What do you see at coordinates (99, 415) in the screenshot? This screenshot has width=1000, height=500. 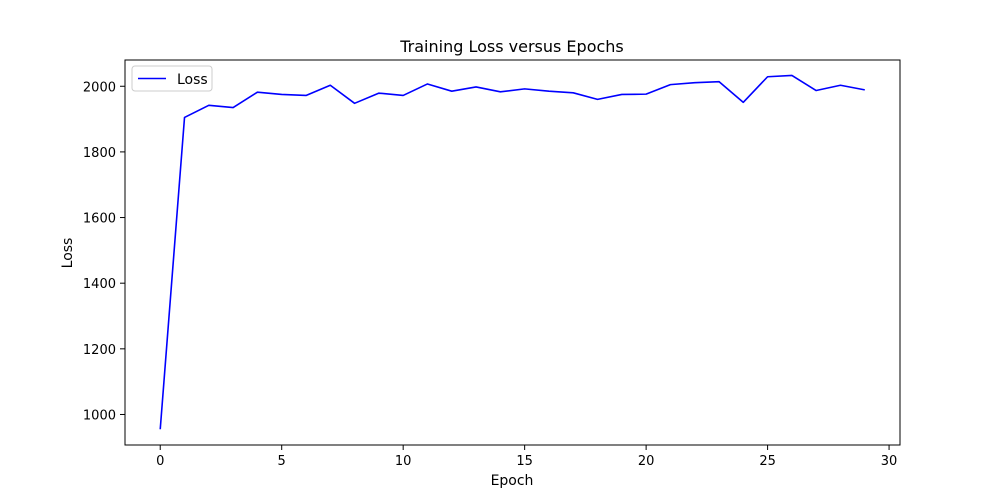 I see `y-tick-label: 1000` at bounding box center [99, 415].